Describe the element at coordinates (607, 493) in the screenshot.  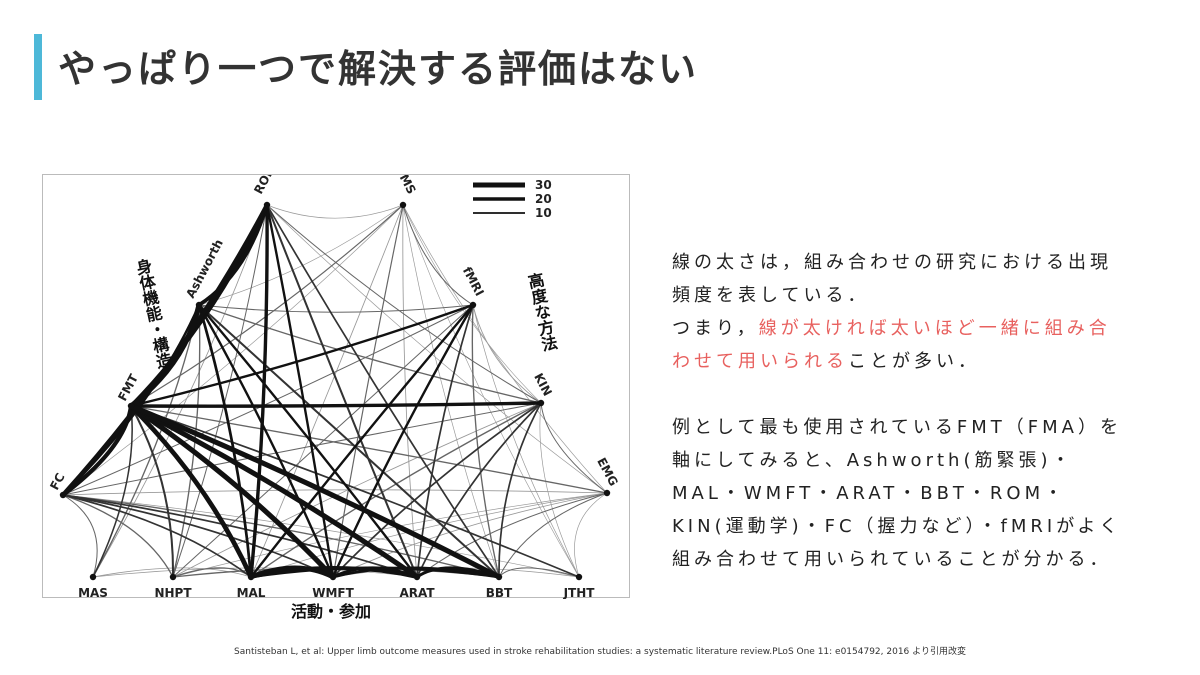
I see `node-emg` at that location.